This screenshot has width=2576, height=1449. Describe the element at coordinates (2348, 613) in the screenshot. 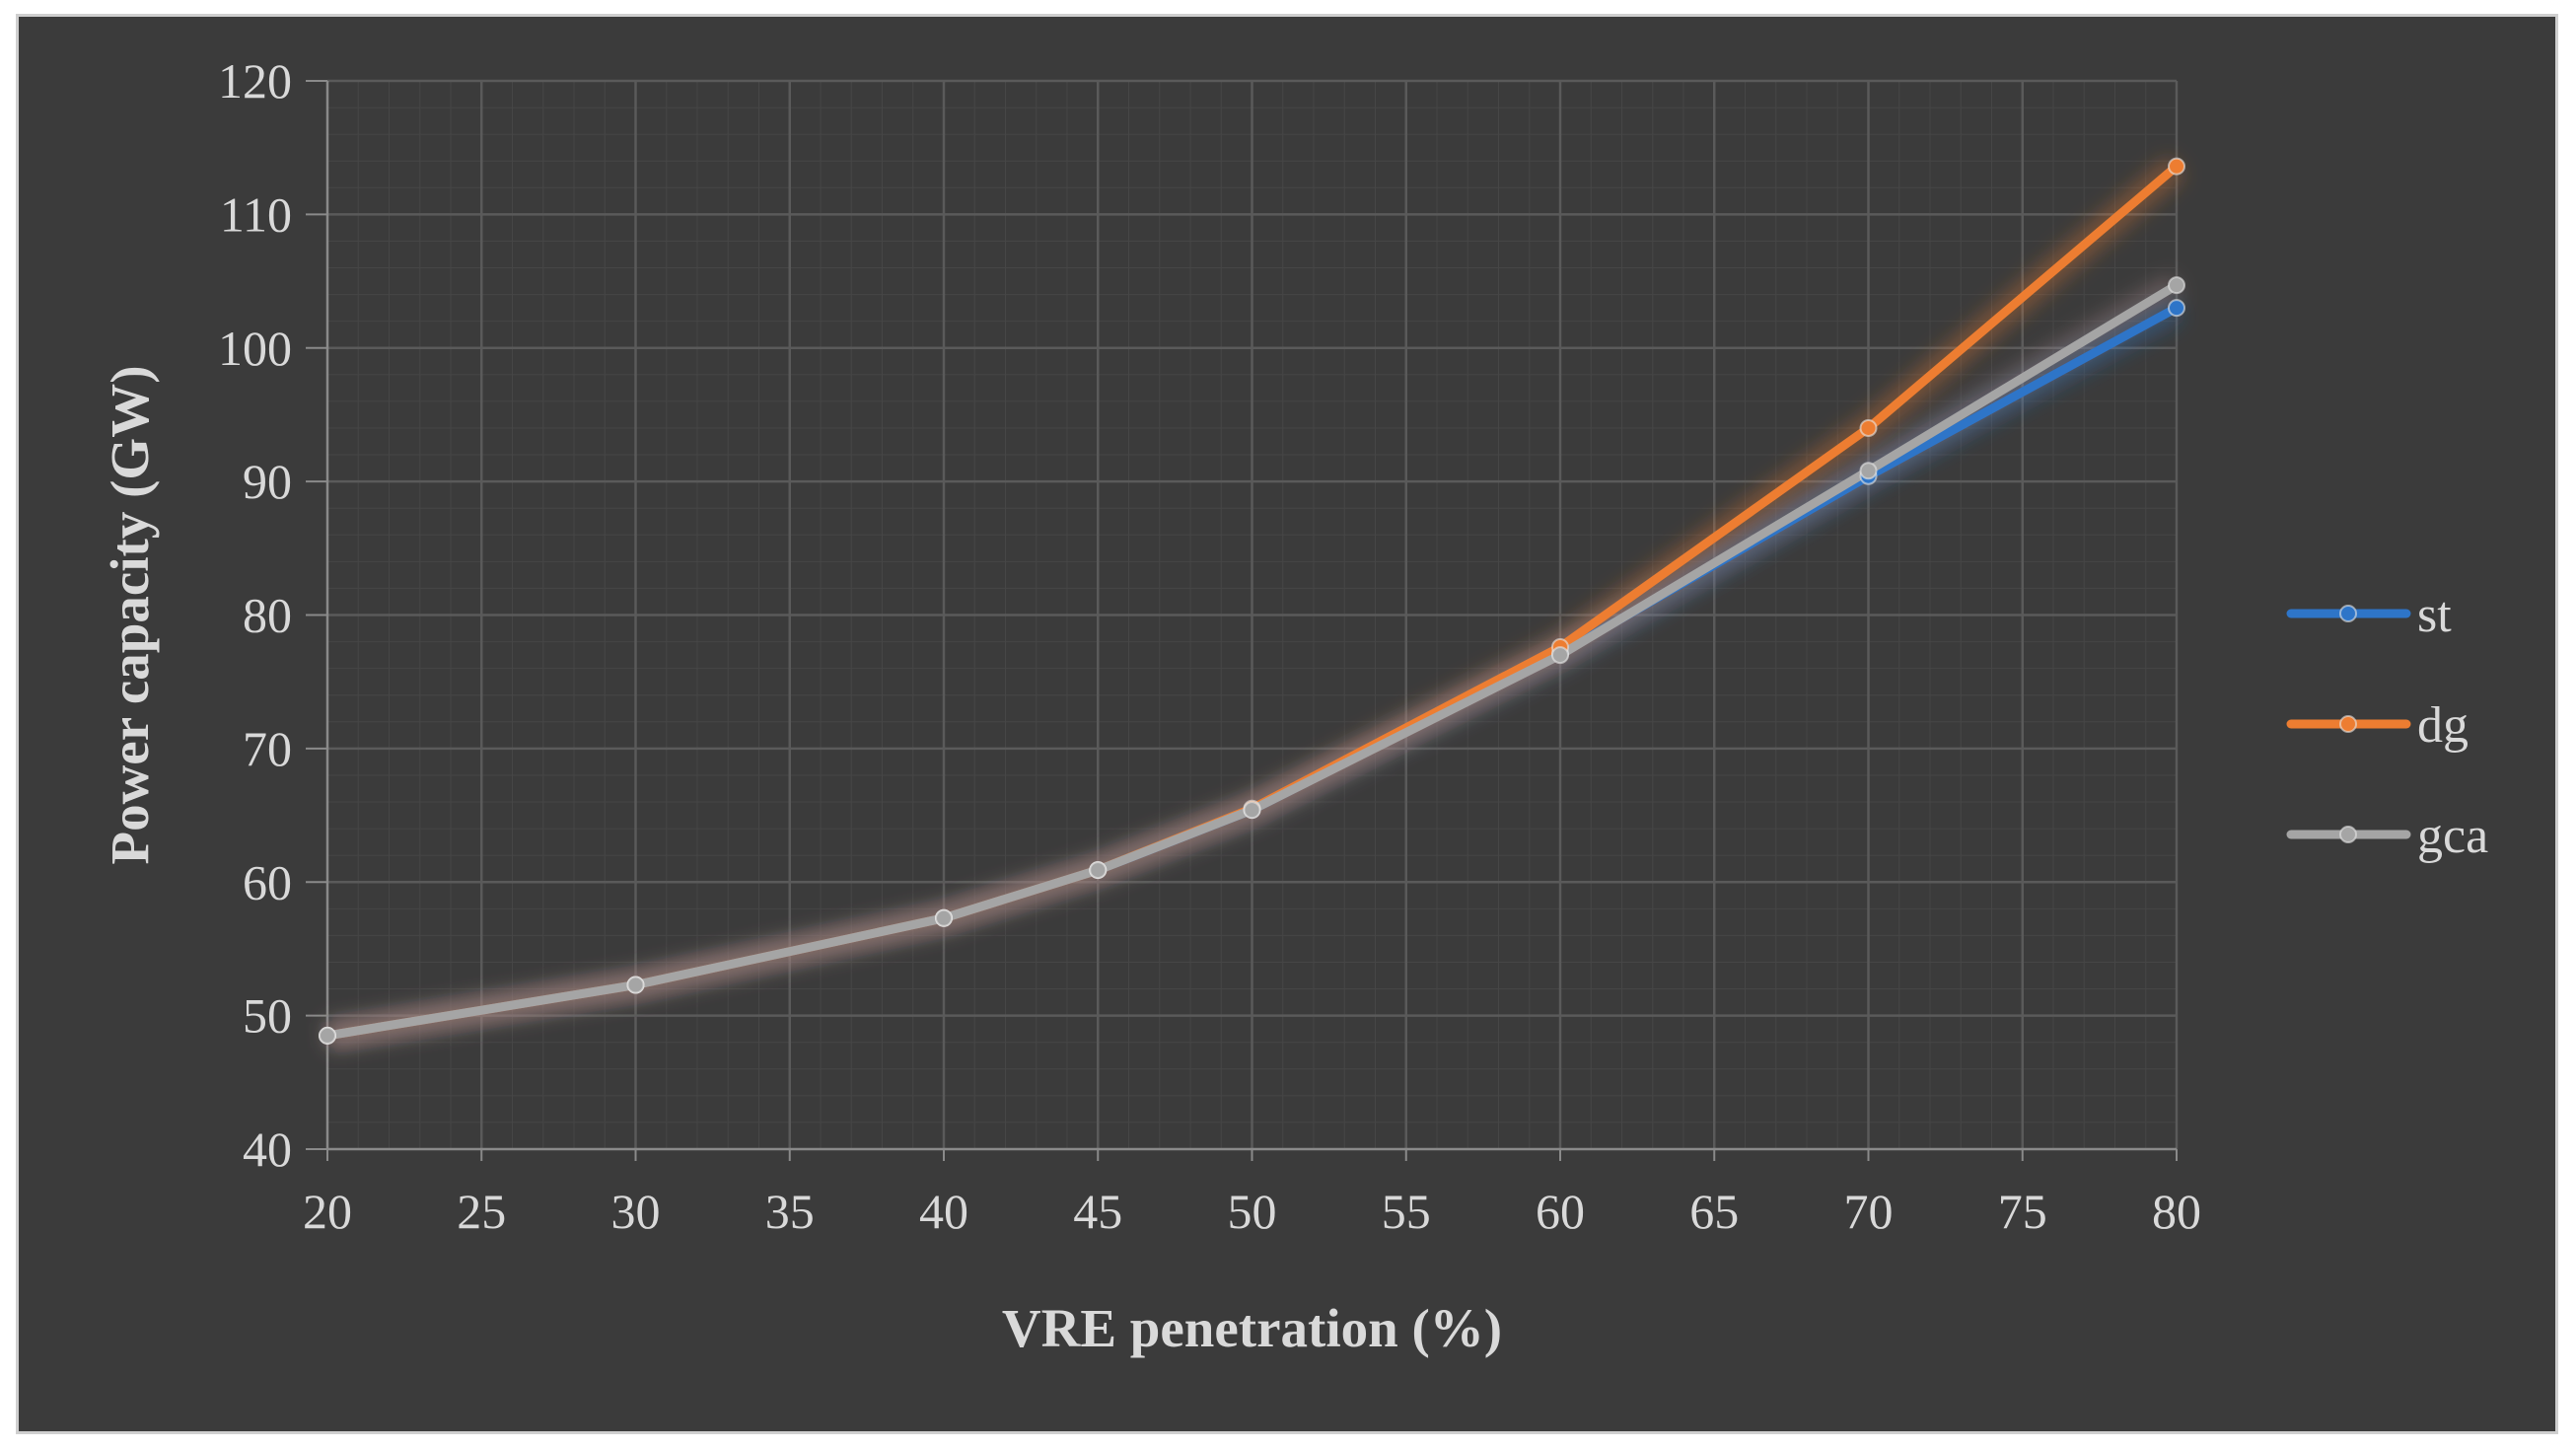

I see `legend-marker-st` at that location.